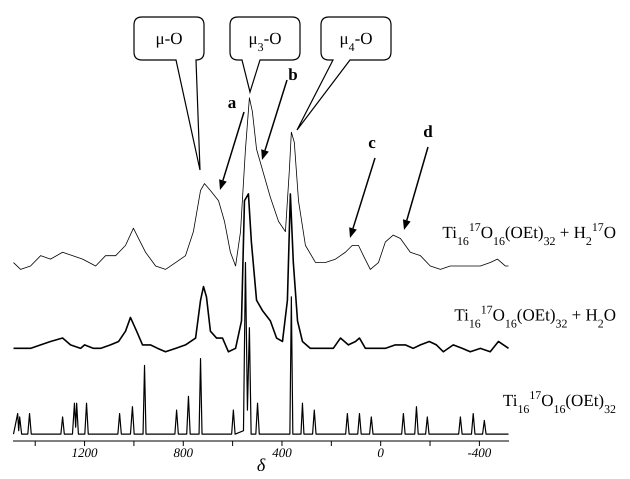 The image size is (630, 479). I want to click on x-tick-label: 400, so click(282, 452).